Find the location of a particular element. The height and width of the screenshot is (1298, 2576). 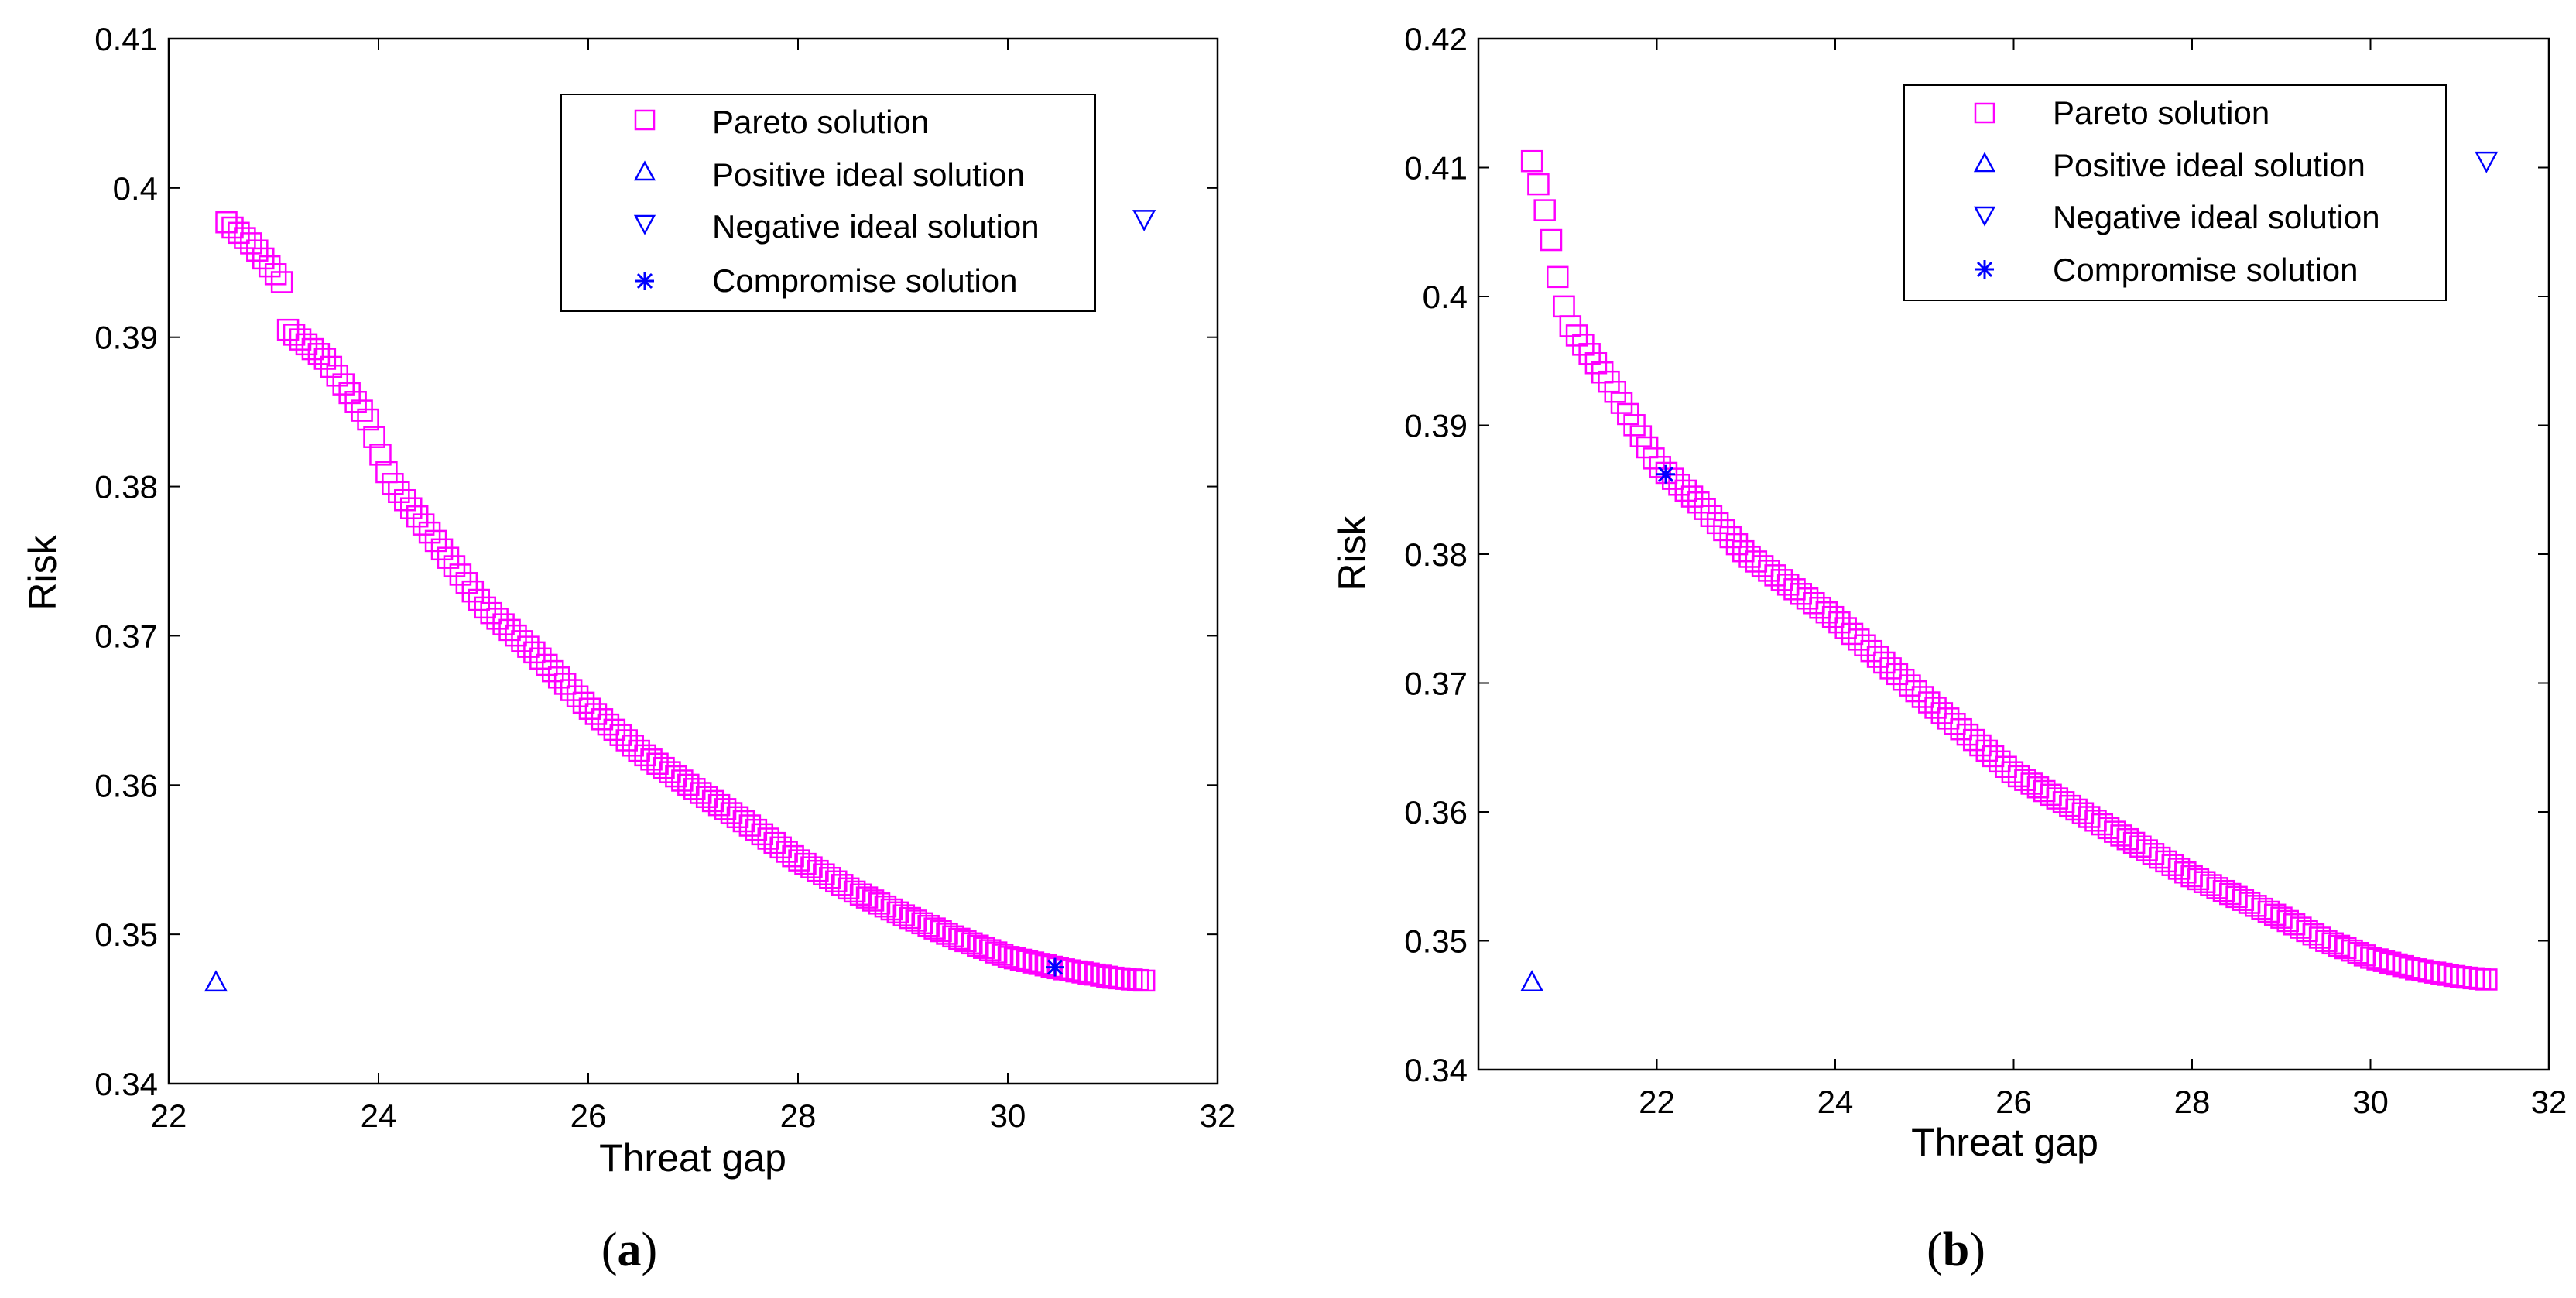

y-tick-label-b: 0.37 is located at coordinates (1436, 684).